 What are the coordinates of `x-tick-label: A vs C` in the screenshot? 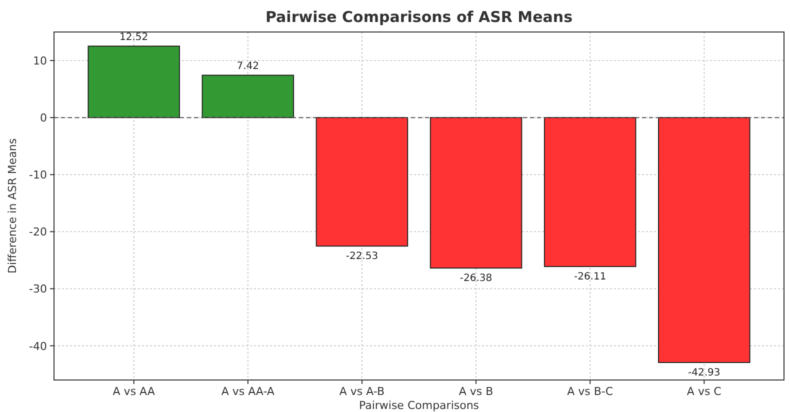 It's located at (704, 391).